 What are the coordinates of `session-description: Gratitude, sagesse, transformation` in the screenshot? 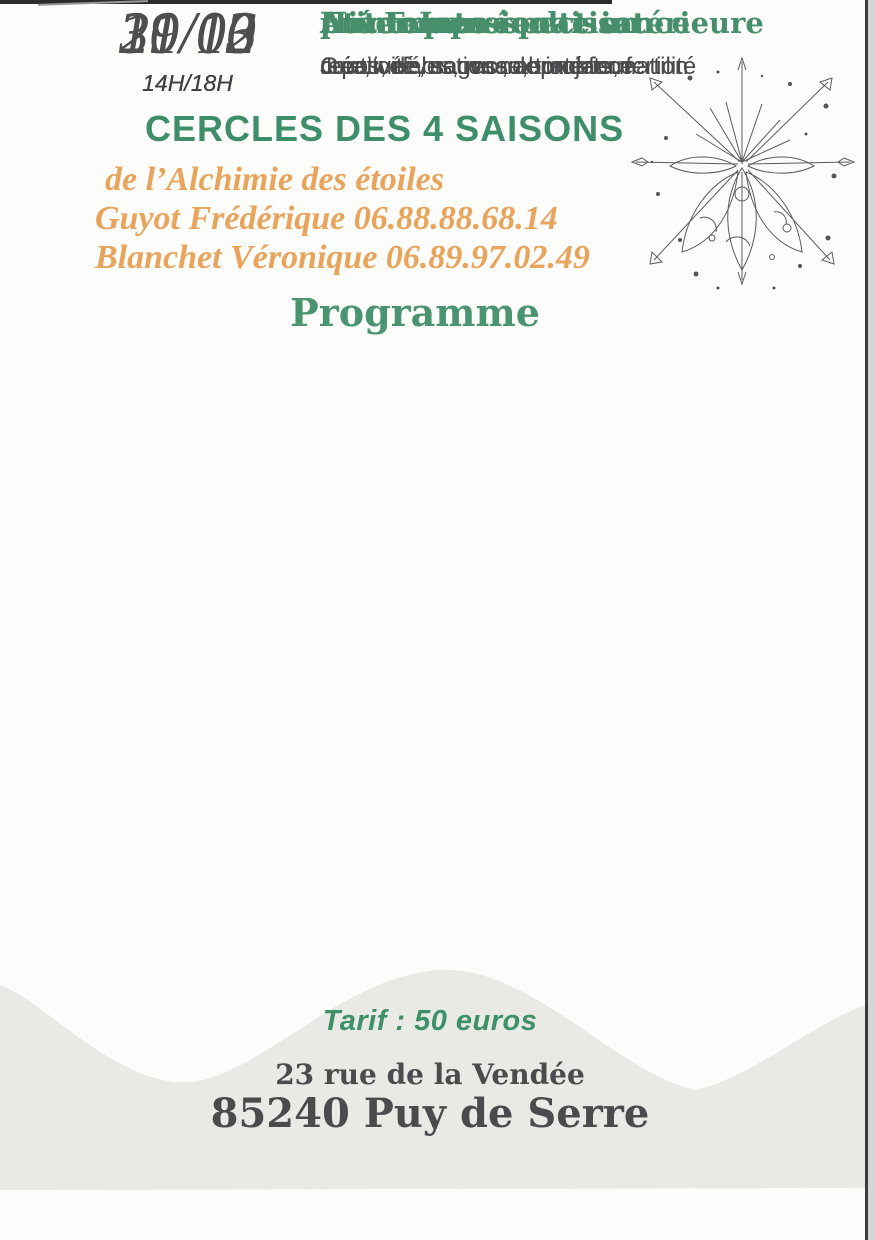 It's located at (504, 66).